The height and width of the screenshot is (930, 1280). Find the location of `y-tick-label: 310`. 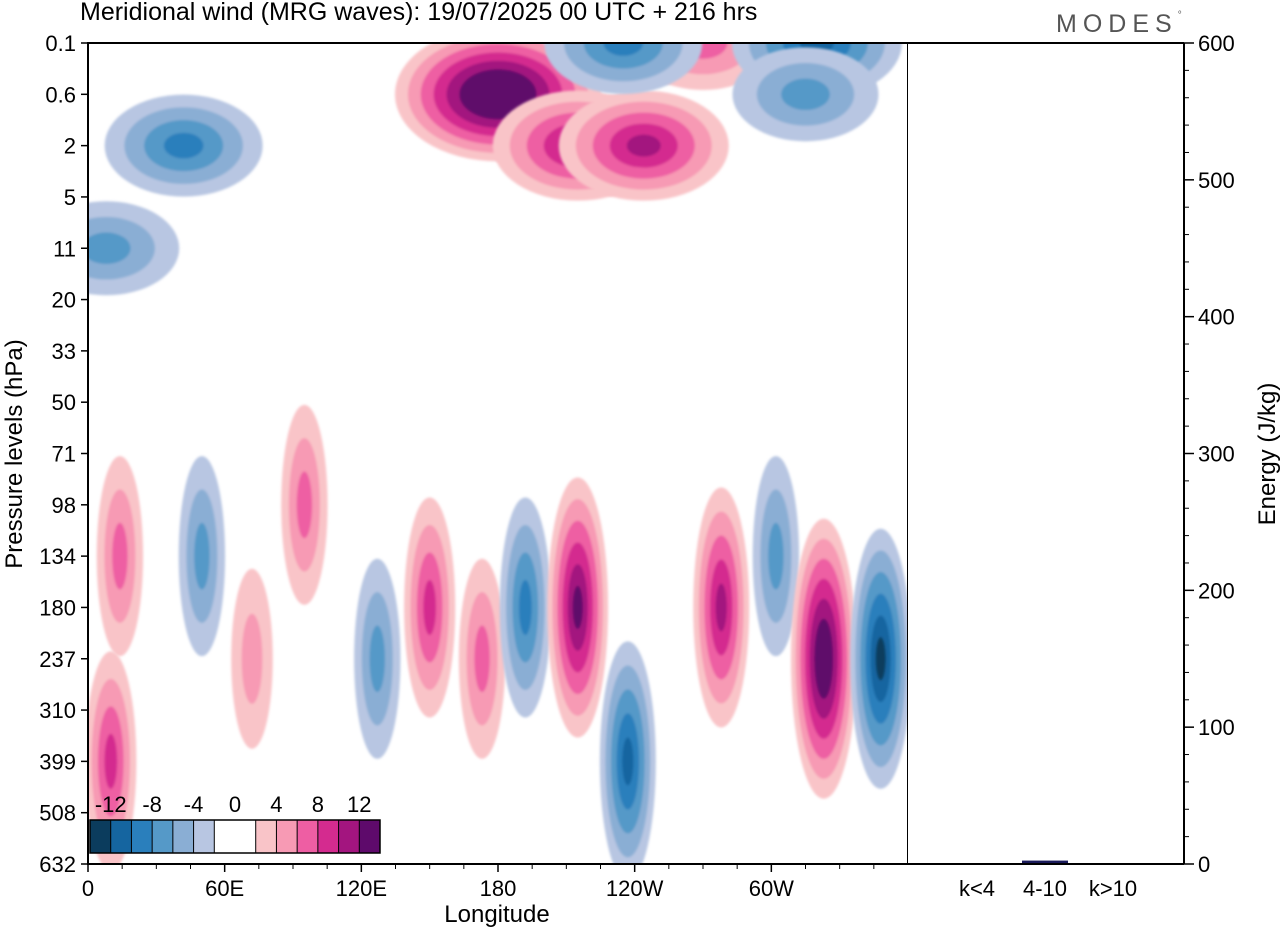

y-tick-label: 310 is located at coordinates (57, 710).